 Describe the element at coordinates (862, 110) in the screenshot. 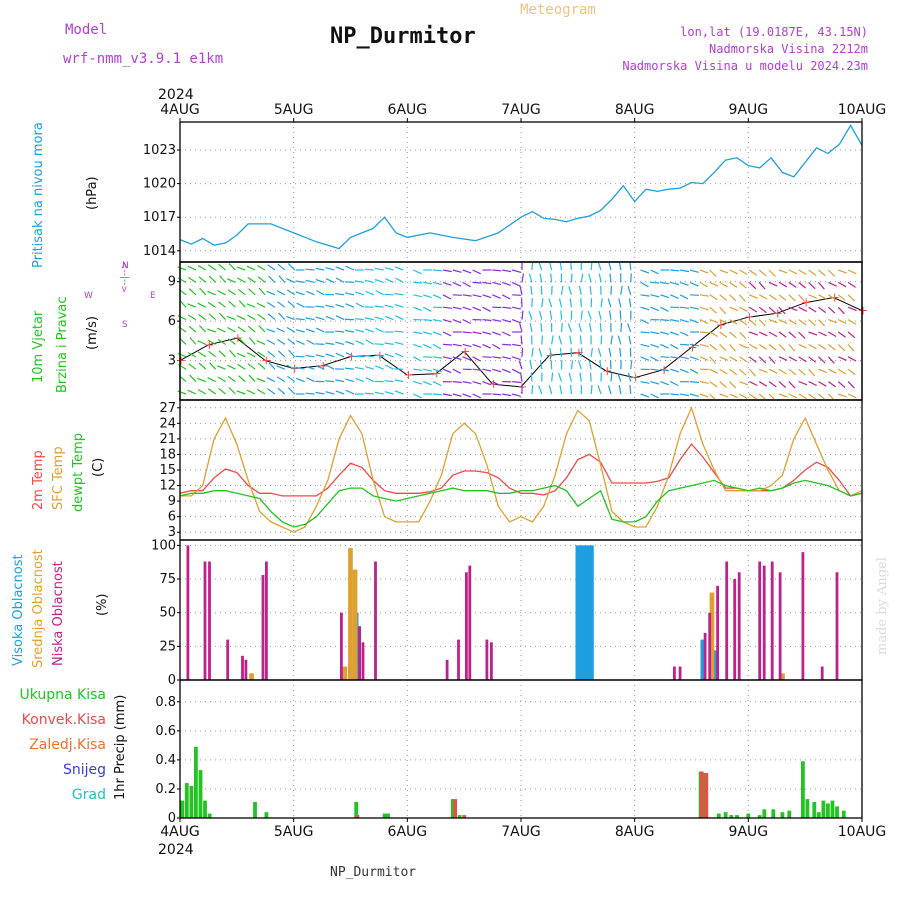

I see `pressure-xtick-label: 10AUG` at that location.